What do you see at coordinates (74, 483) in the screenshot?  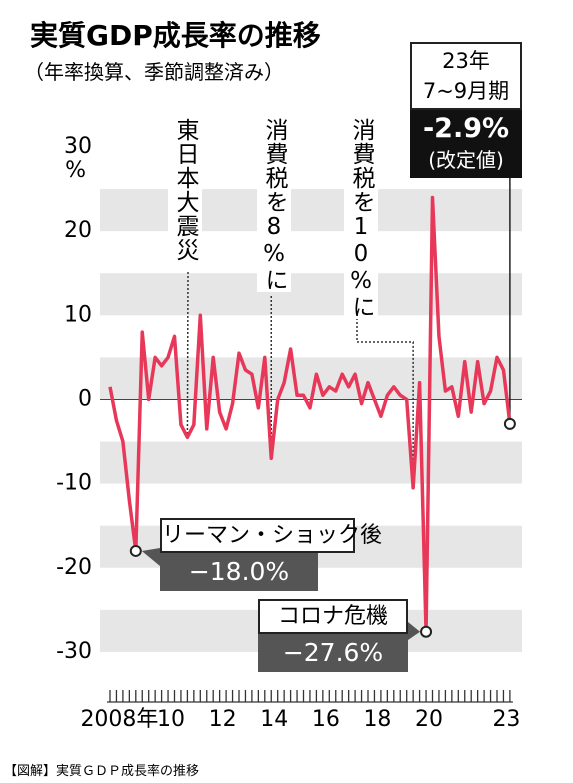 I see `y-tick-label: -10` at bounding box center [74, 483].